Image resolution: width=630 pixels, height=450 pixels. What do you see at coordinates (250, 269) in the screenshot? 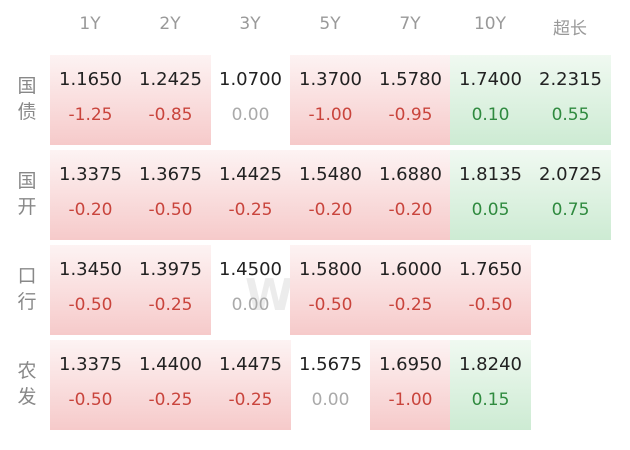
I see `yield-value: 1.4500` at bounding box center [250, 269].